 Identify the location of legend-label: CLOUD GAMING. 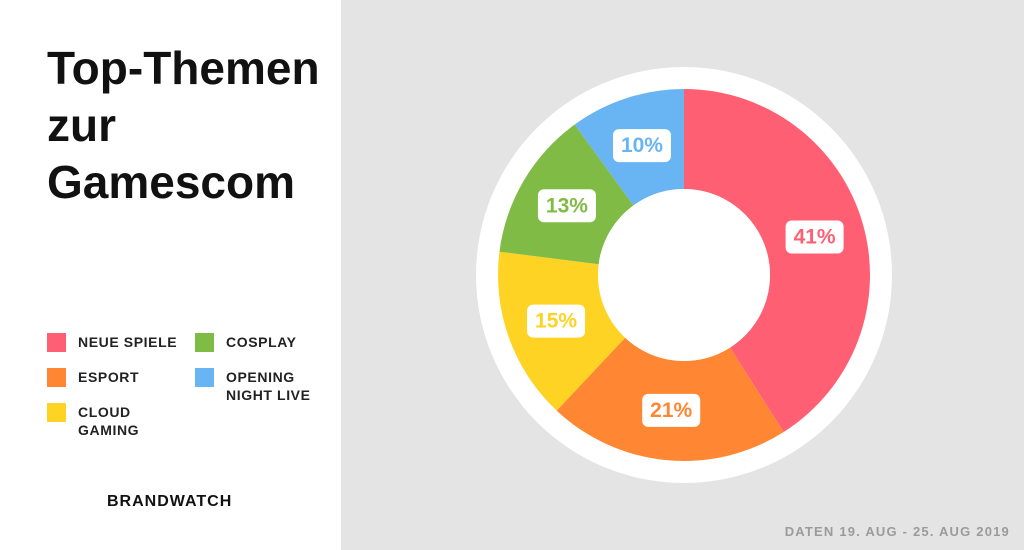
(109, 421).